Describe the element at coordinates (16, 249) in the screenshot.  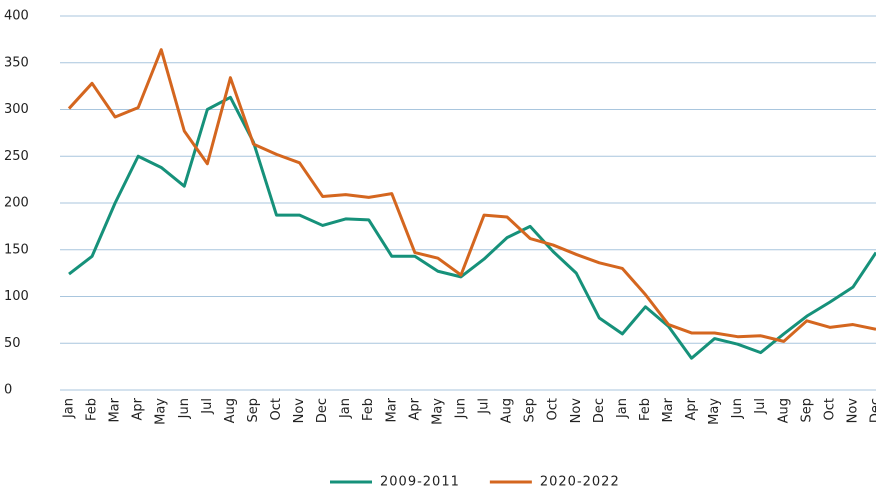
I see `y-tick-label: 150` at that location.